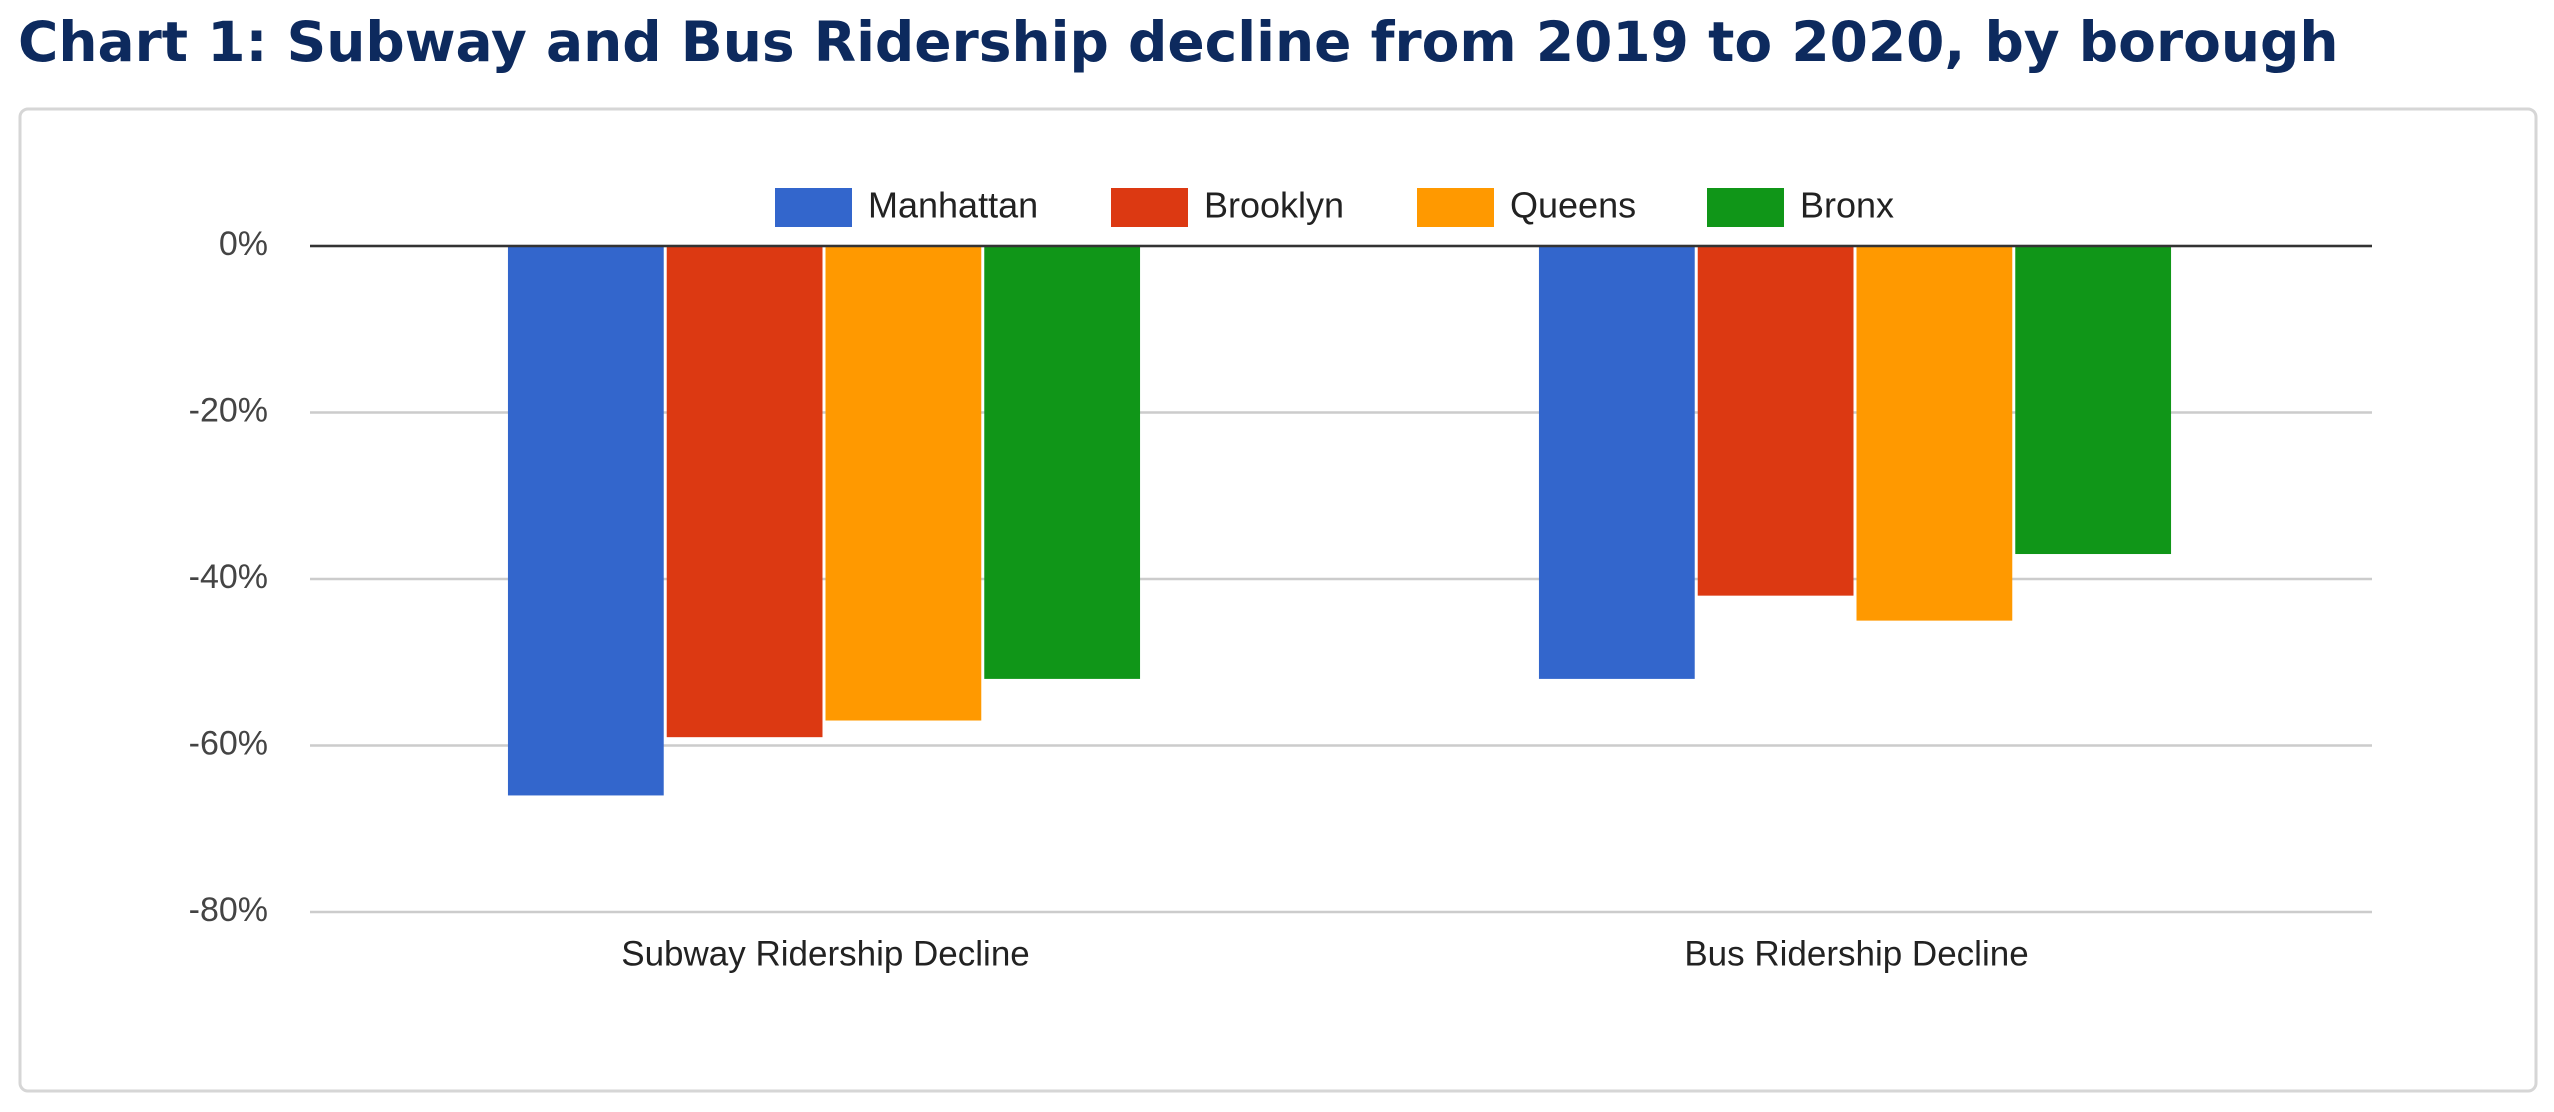 This screenshot has width=2554, height=1112. I want to click on y-tick-label: 0%, so click(243, 244).